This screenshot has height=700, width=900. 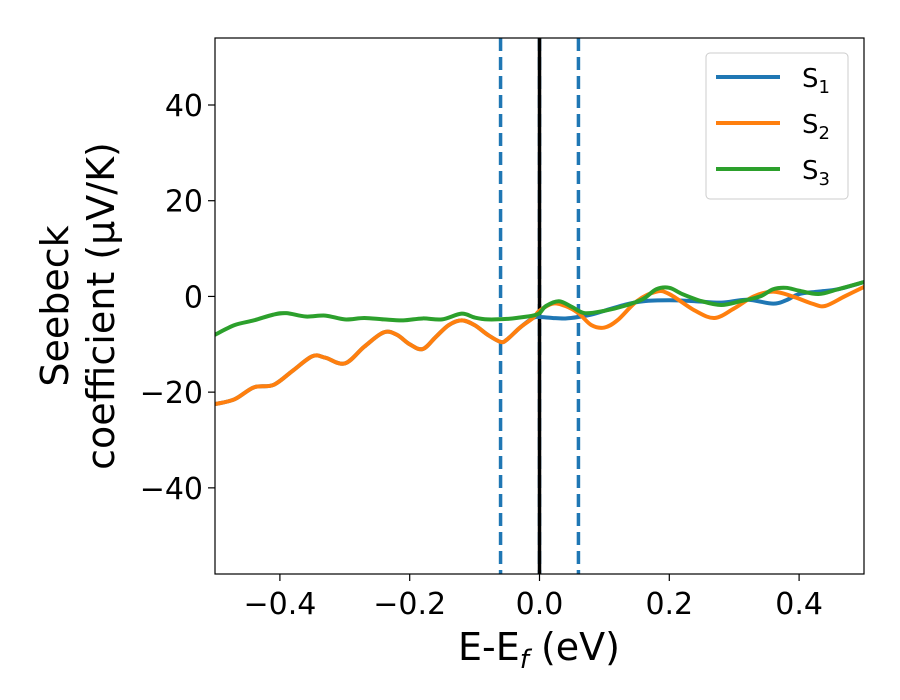 I want to click on vertical-lines, so click(x=539, y=306).